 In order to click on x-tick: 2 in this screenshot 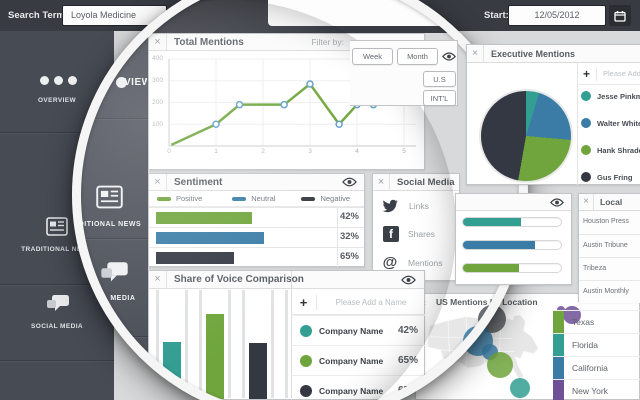, I will do `click(263, 151)`.